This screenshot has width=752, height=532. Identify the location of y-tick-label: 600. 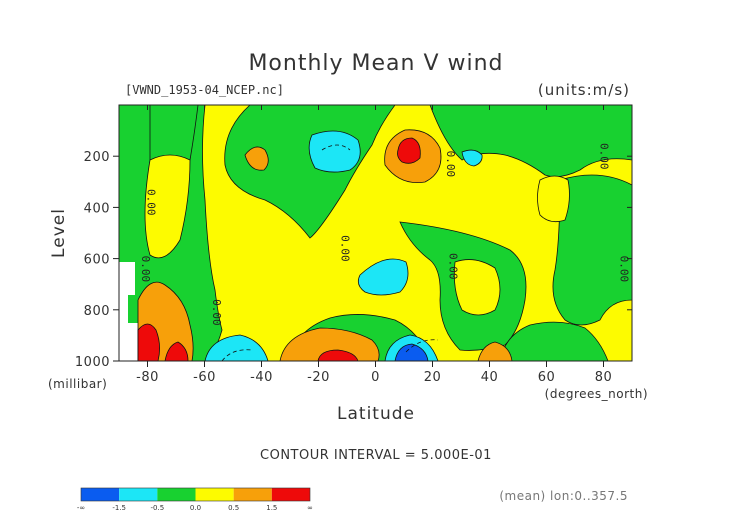
(97, 260).